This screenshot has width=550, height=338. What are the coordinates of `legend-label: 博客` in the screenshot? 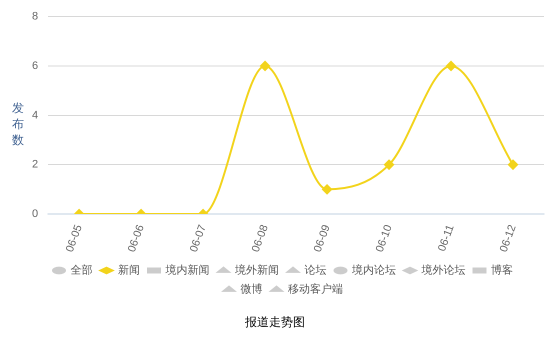 It's located at (502, 269).